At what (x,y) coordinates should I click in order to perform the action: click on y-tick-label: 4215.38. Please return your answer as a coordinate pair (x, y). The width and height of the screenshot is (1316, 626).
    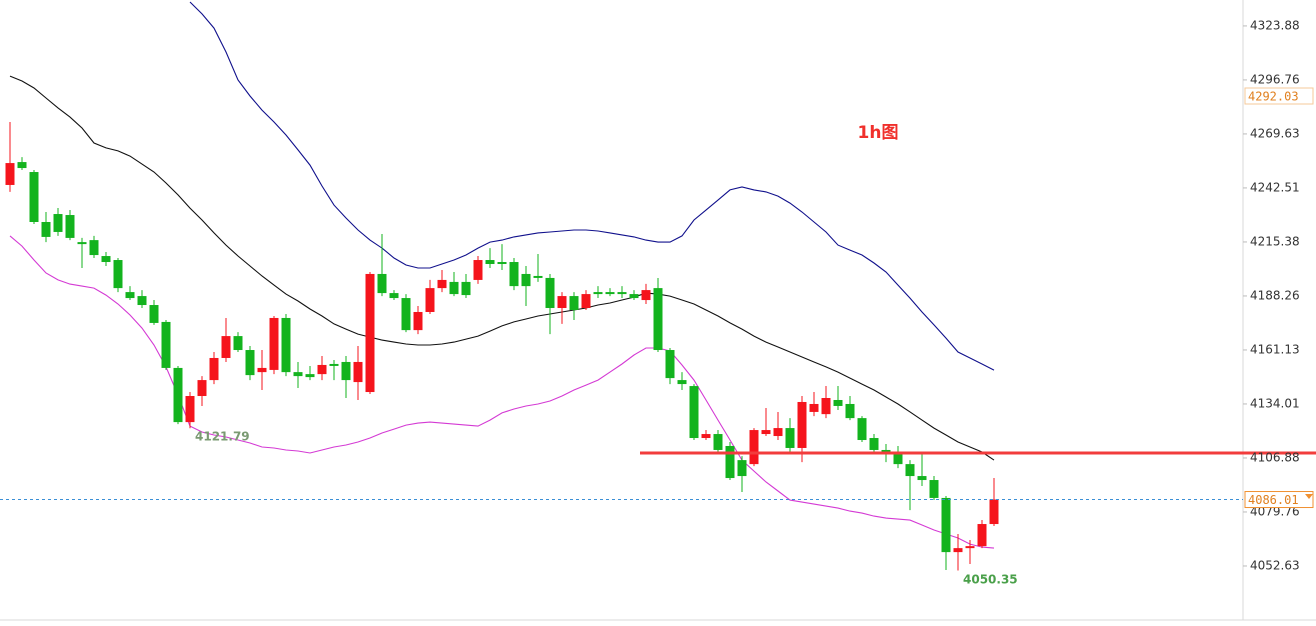
    Looking at the image, I should click on (1275, 241).